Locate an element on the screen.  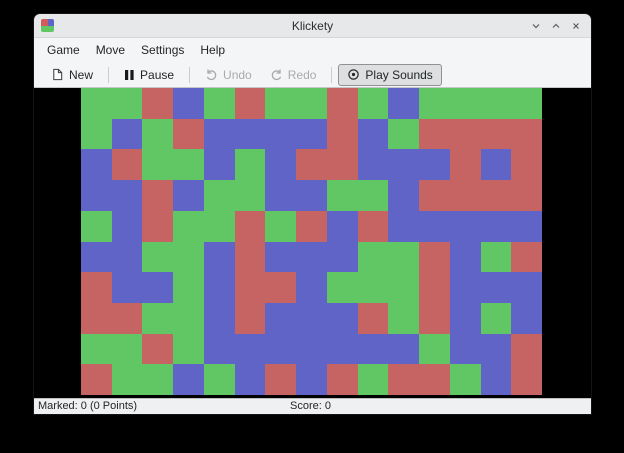
maximize-button is located at coordinates (556, 26).